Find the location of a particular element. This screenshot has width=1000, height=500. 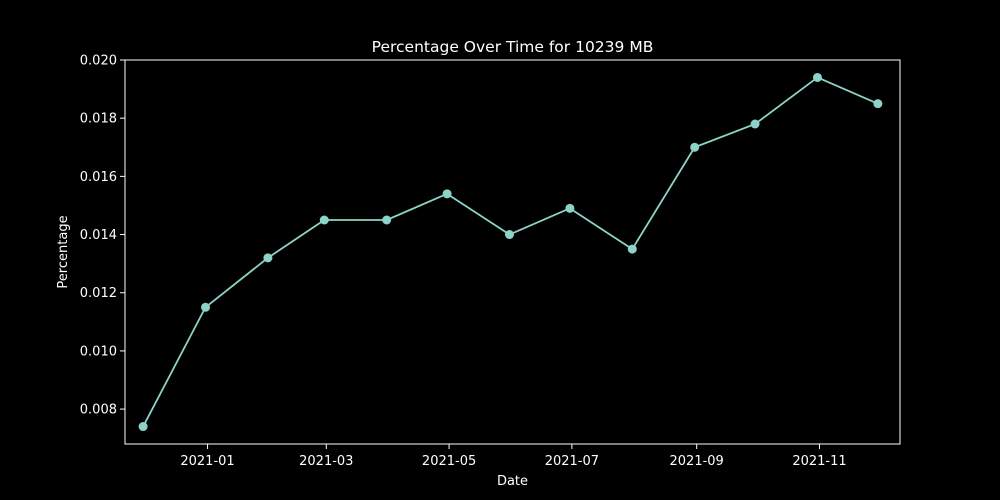

y-tick-label: 0.008 is located at coordinates (98, 410).